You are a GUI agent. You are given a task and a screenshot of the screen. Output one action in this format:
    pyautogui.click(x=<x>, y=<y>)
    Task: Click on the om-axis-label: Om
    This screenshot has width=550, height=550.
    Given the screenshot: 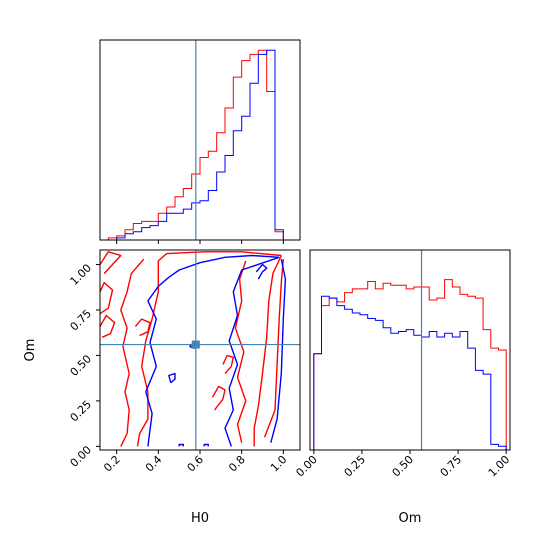 What is the action you would take?
    pyautogui.click(x=30, y=350)
    